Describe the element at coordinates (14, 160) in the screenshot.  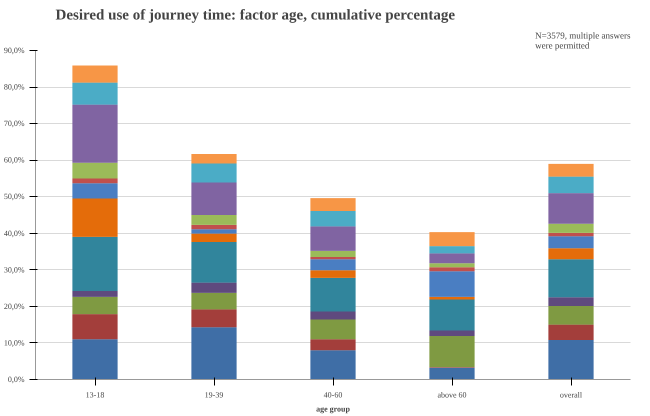
I see `y-tick-label: 60,0%` at that location.